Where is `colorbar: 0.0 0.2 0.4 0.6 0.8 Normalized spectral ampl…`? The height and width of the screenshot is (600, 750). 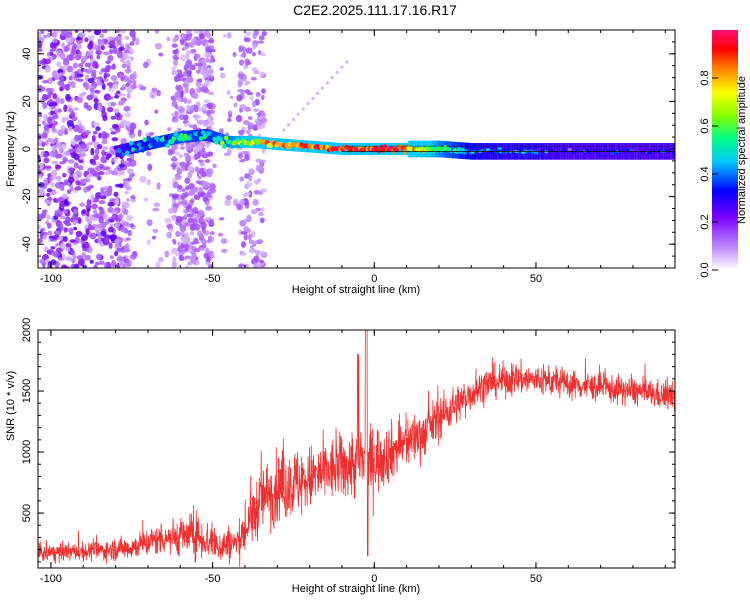
colorbar: 0.0 0.2 0.4 0.6 0.8 Normalized spectral ampl… is located at coordinates (723, 154).